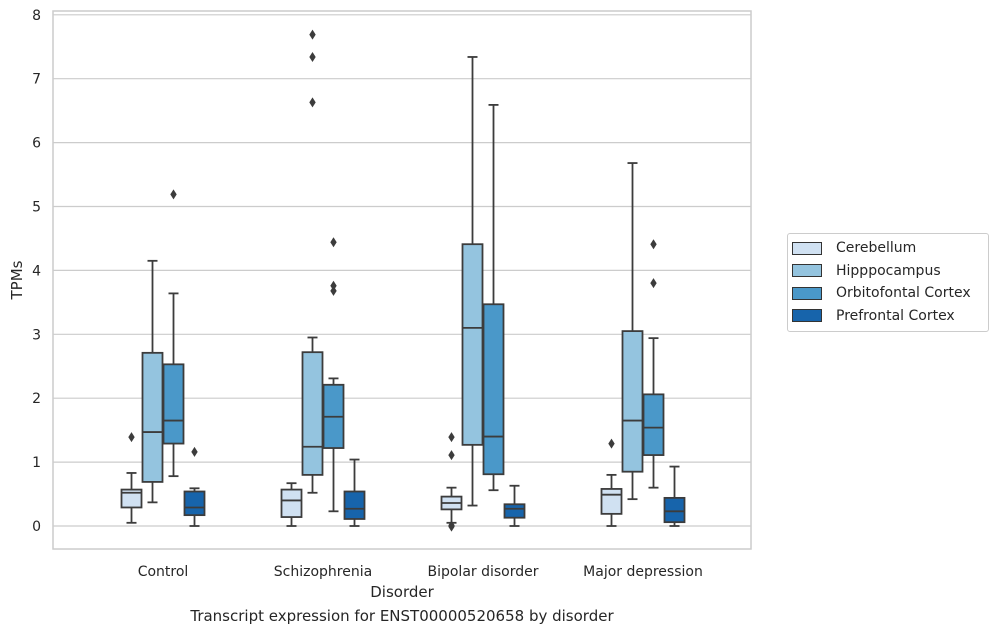 The height and width of the screenshot is (636, 999). I want to click on x-tick-label: Schizophrenia, so click(323, 572).